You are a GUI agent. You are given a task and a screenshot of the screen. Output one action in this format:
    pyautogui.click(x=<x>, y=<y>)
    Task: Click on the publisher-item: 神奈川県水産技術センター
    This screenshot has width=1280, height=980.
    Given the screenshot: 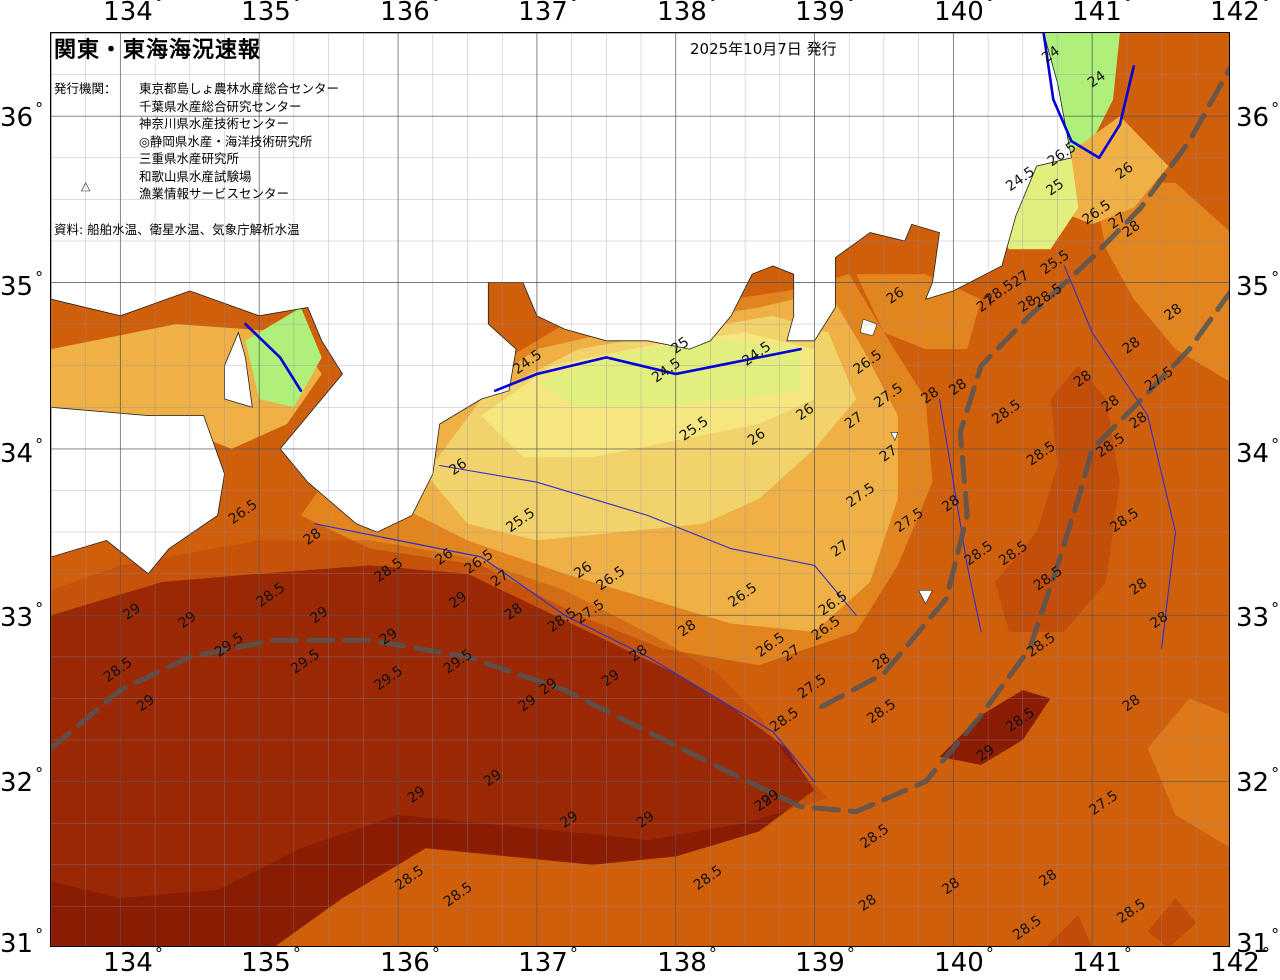 What is the action you would take?
    pyautogui.click(x=214, y=123)
    